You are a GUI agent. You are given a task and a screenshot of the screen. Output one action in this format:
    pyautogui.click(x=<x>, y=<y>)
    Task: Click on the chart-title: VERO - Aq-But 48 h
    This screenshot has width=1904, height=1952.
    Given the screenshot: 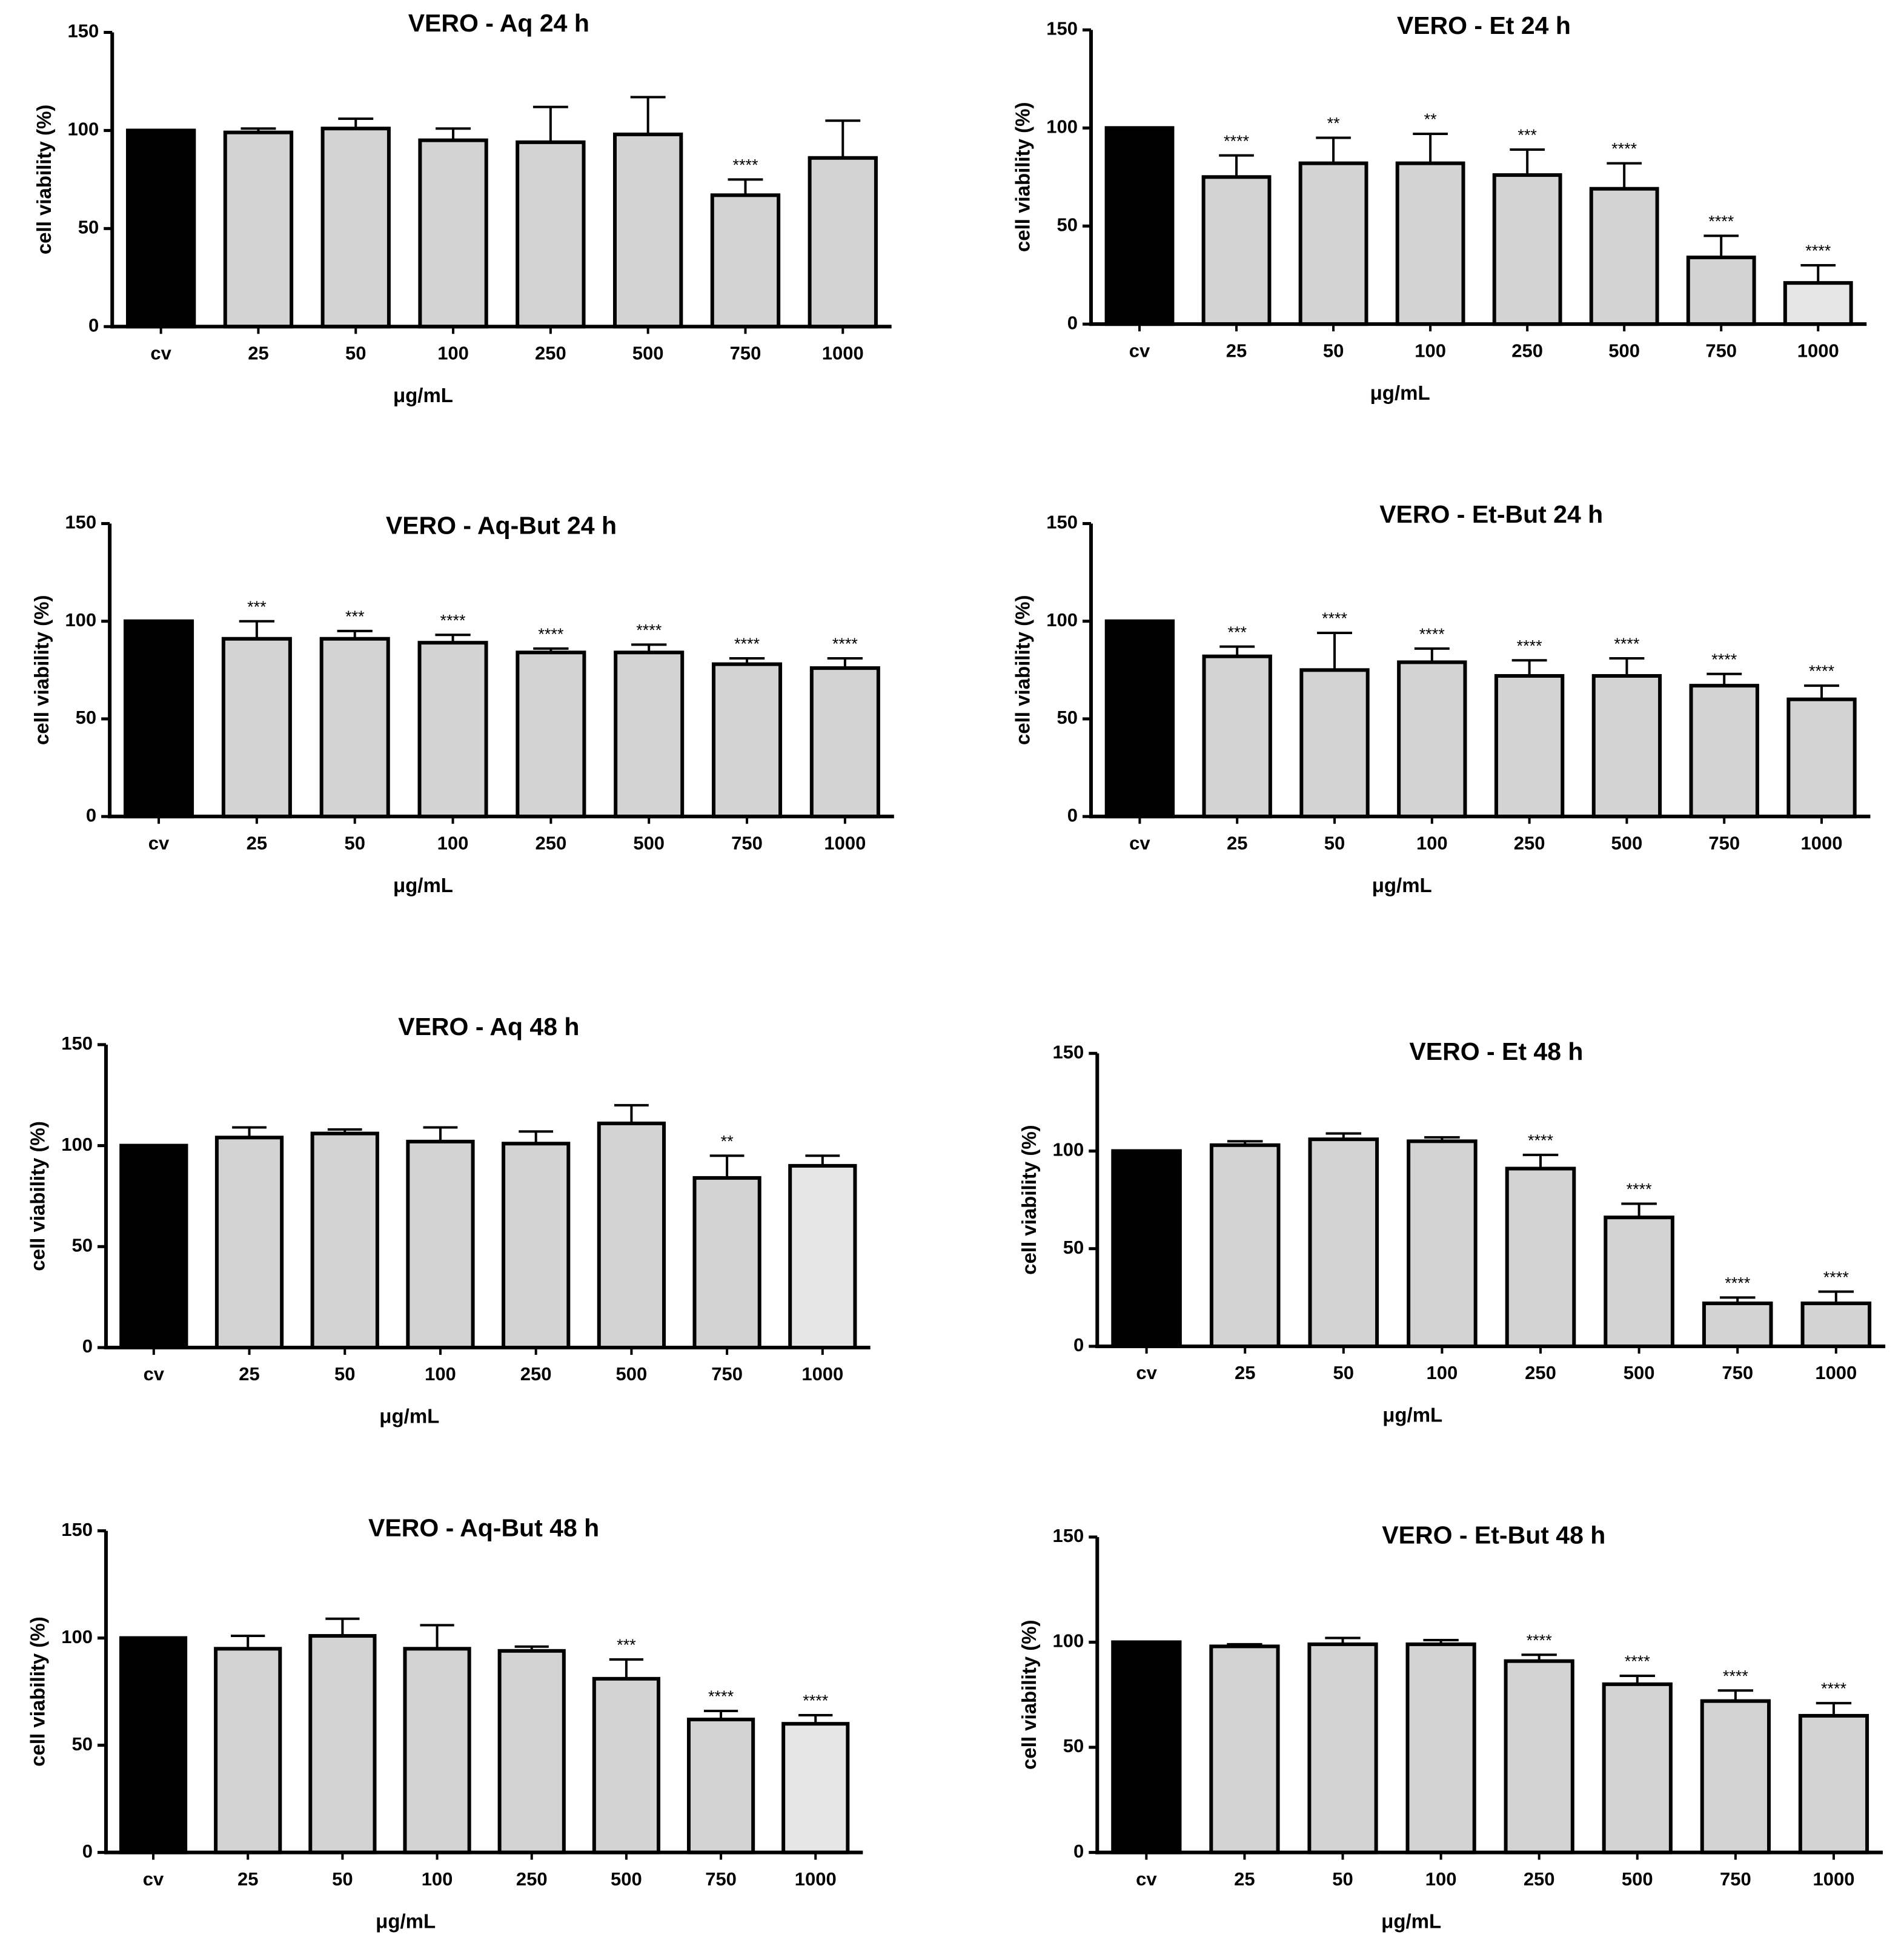 What is the action you would take?
    pyautogui.click(x=483, y=1527)
    